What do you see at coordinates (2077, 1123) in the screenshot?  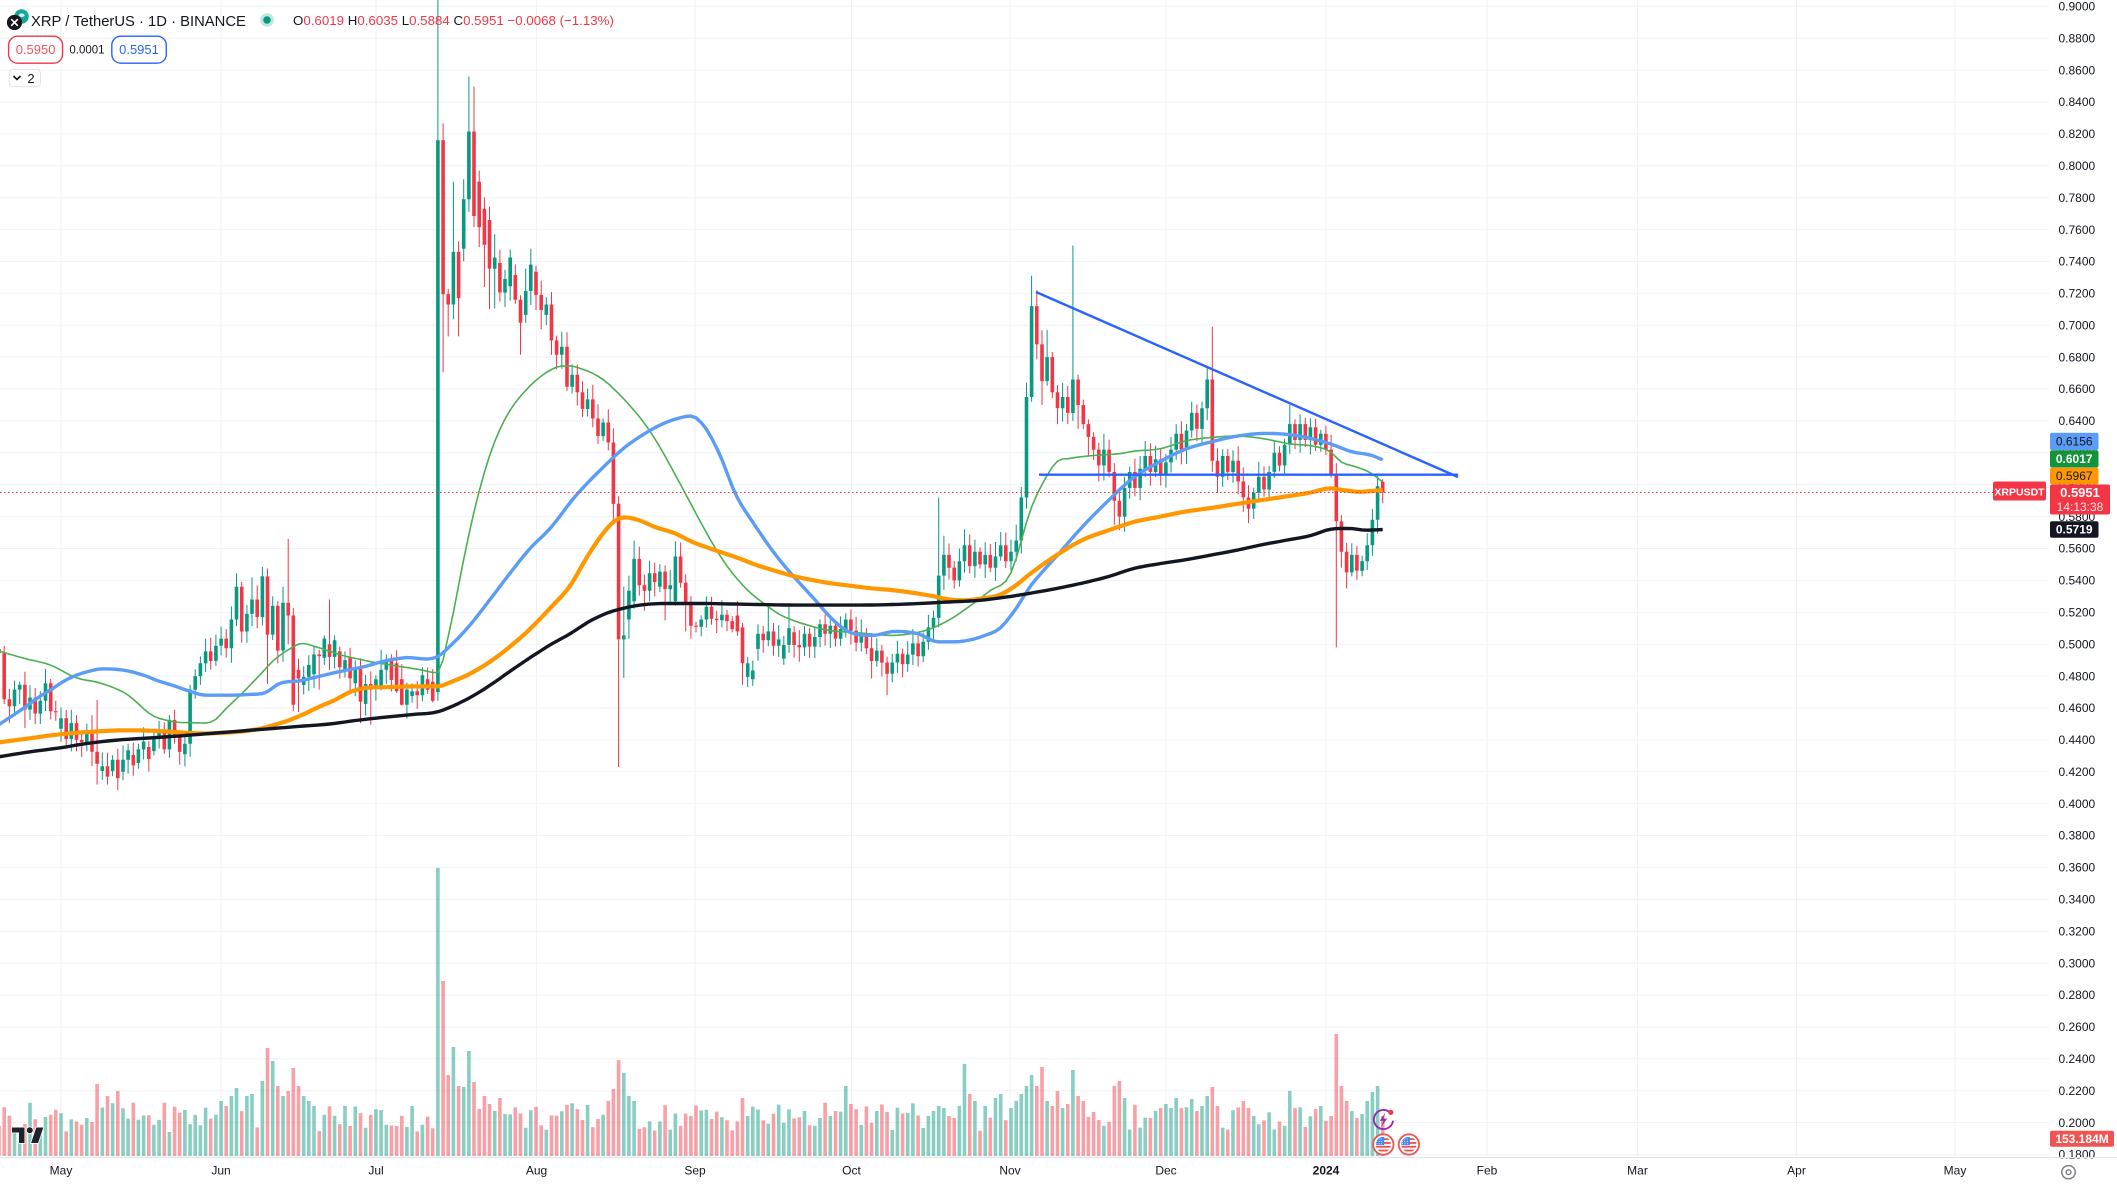 I see `svg-text: 0.2000` at bounding box center [2077, 1123].